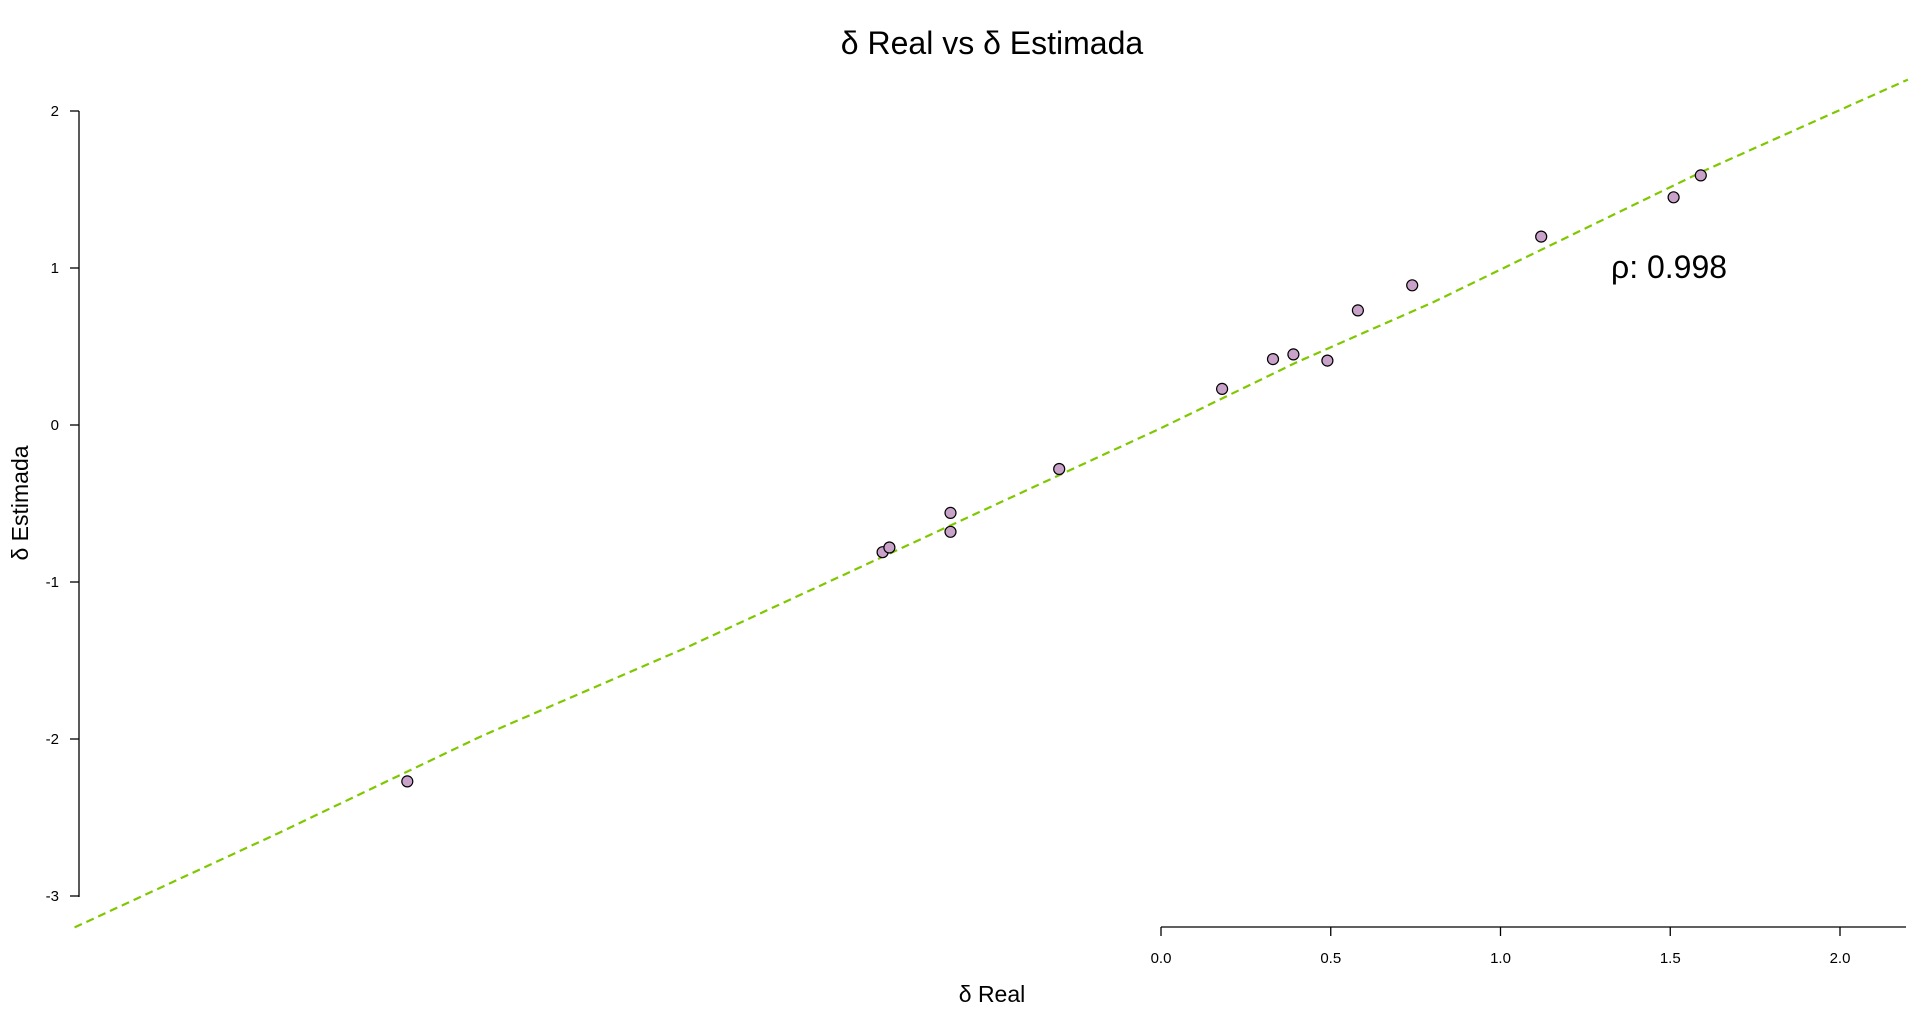 This screenshot has height=1013, width=1920. What do you see at coordinates (992, 43) in the screenshot?
I see `chart-title: δ Real vs δ Estimada` at bounding box center [992, 43].